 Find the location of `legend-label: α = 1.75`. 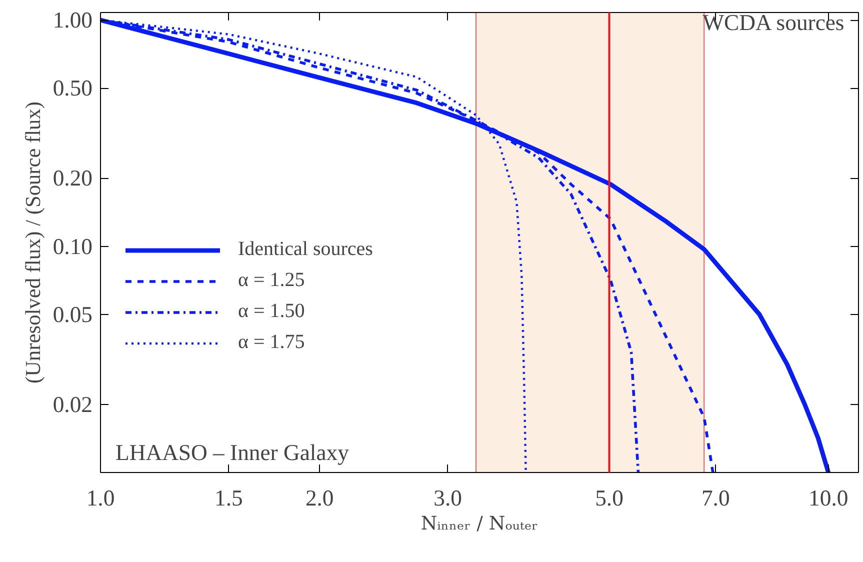

legend-label: α = 1.75 is located at coordinates (271, 342).